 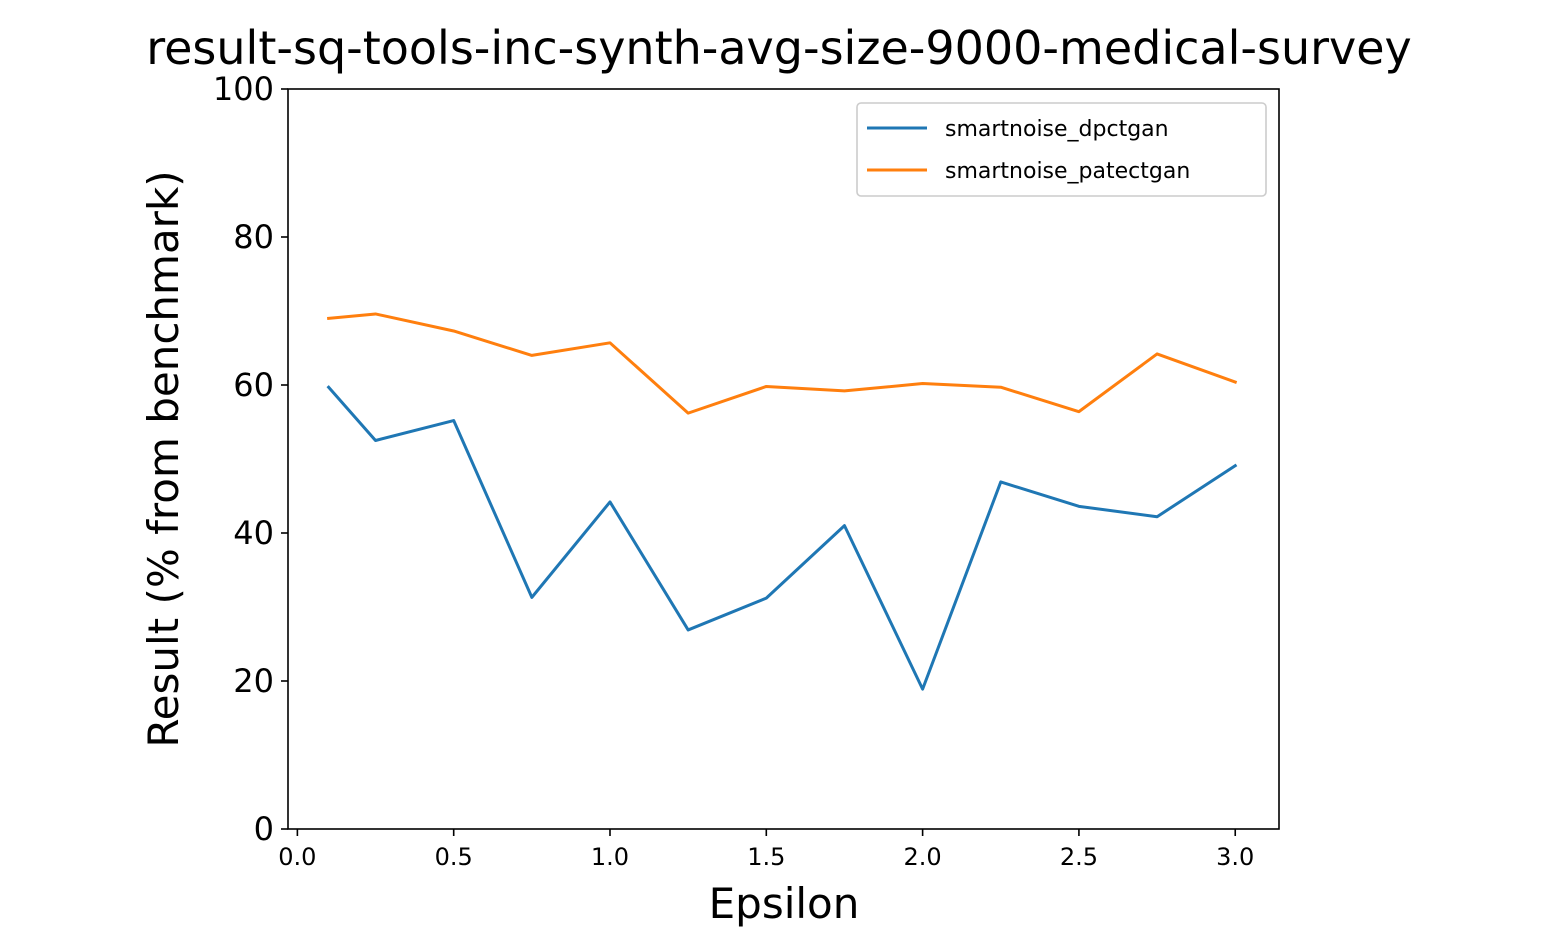 I want to click on x-axis-label: Epsilon, so click(x=784, y=903).